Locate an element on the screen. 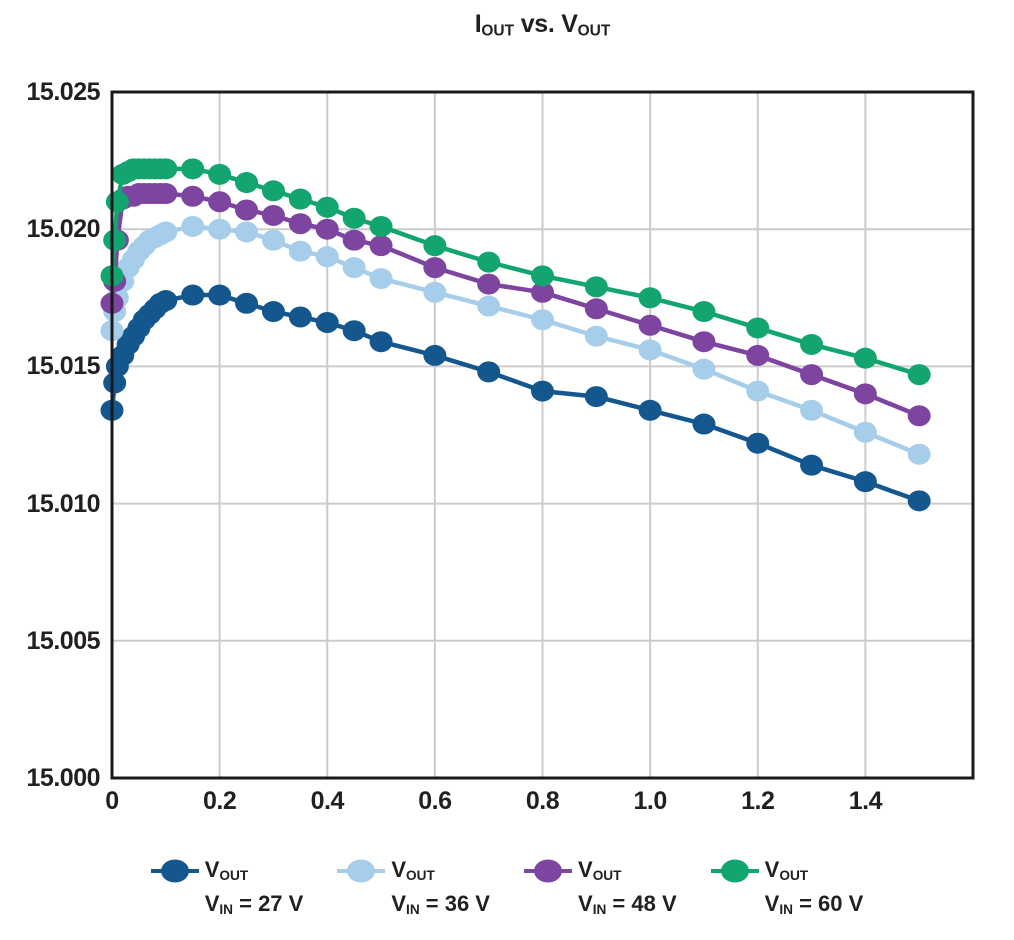 This screenshot has width=1014, height=940. legend-item-vin-27: VOUT VIN = 27 V is located at coordinates (227, 890).